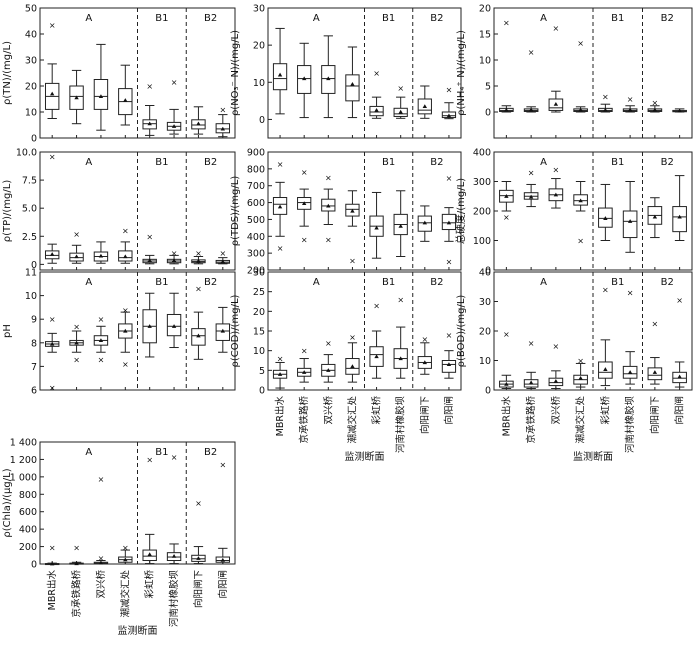  What do you see at coordinates (235, 73) in the screenshot?
I see `y-axis-label: ρ(NO₃⁻-N)/(mg/L)` at bounding box center [235, 73].